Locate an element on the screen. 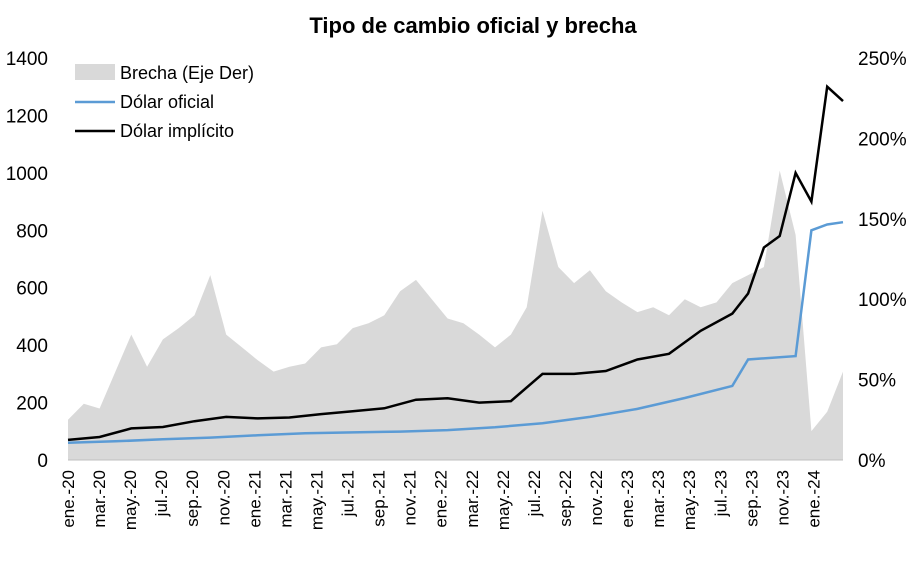 Image resolution: width=917 pixels, height=562 pixels. y-right-tick-label: 100% is located at coordinates (882, 300).